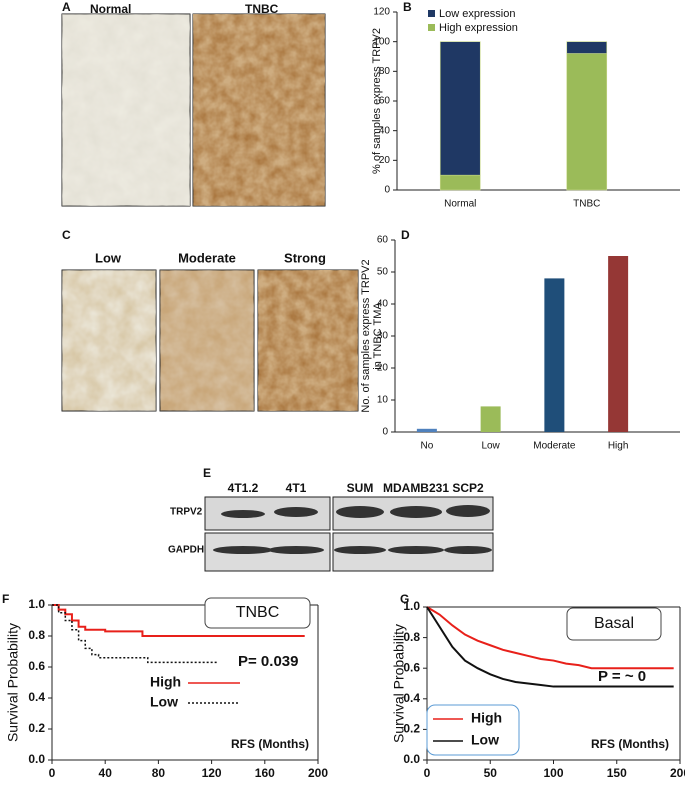 Image resolution: width=685 pixels, height=802 pixels. I want to click on bands, so click(352, 529).